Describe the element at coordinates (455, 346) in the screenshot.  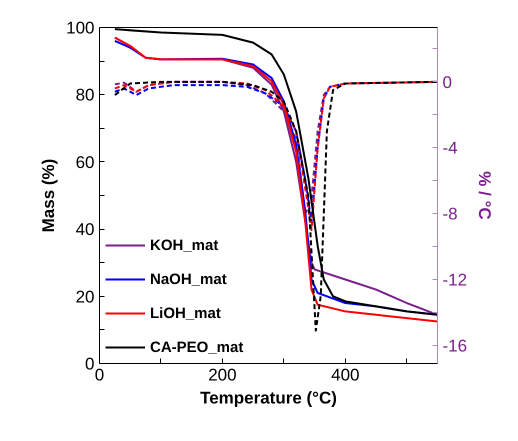
I see `y2-tick-label: -16` at that location.